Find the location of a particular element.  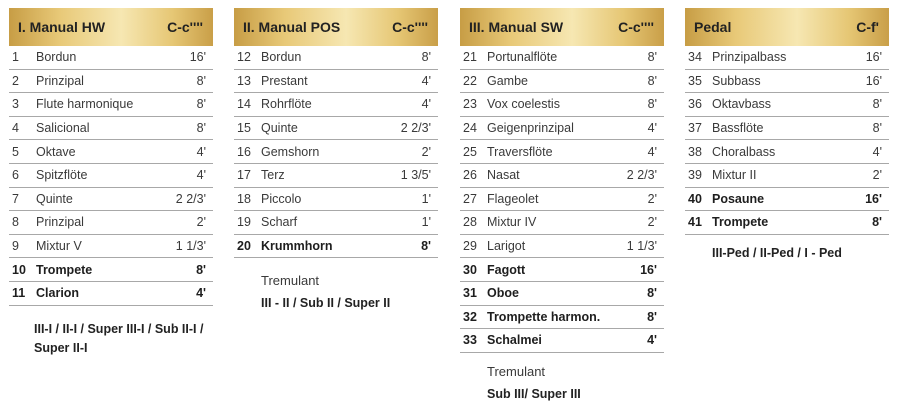

division-header: Pedal C-f' is located at coordinates (787, 27).